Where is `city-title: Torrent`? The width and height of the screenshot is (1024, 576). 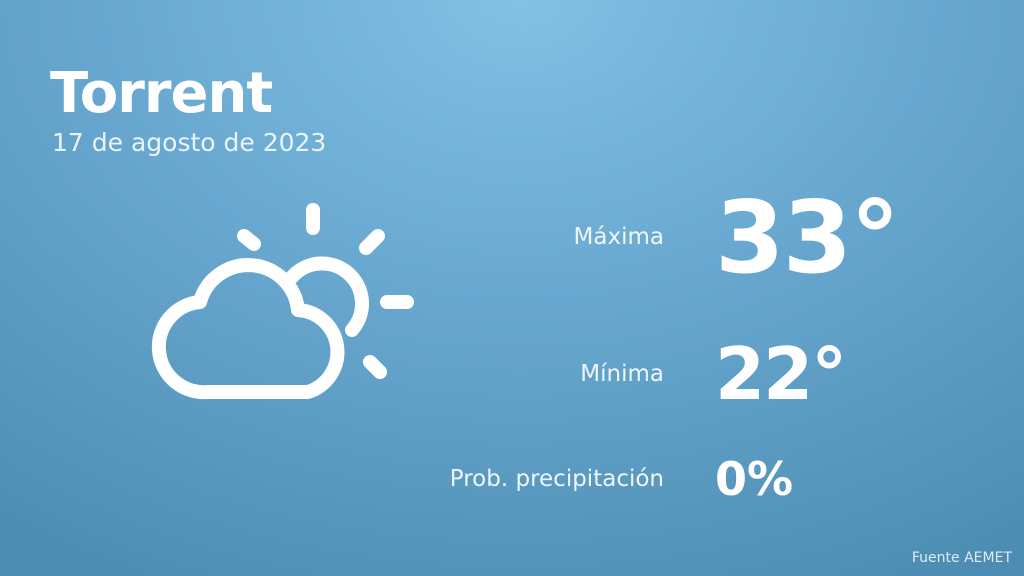
city-title: Torrent is located at coordinates (161, 93).